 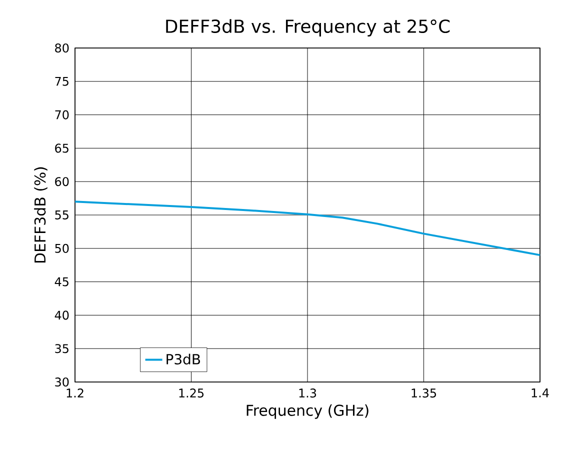 I want to click on x-axis-title: Frequency (GHz), so click(x=307, y=411).